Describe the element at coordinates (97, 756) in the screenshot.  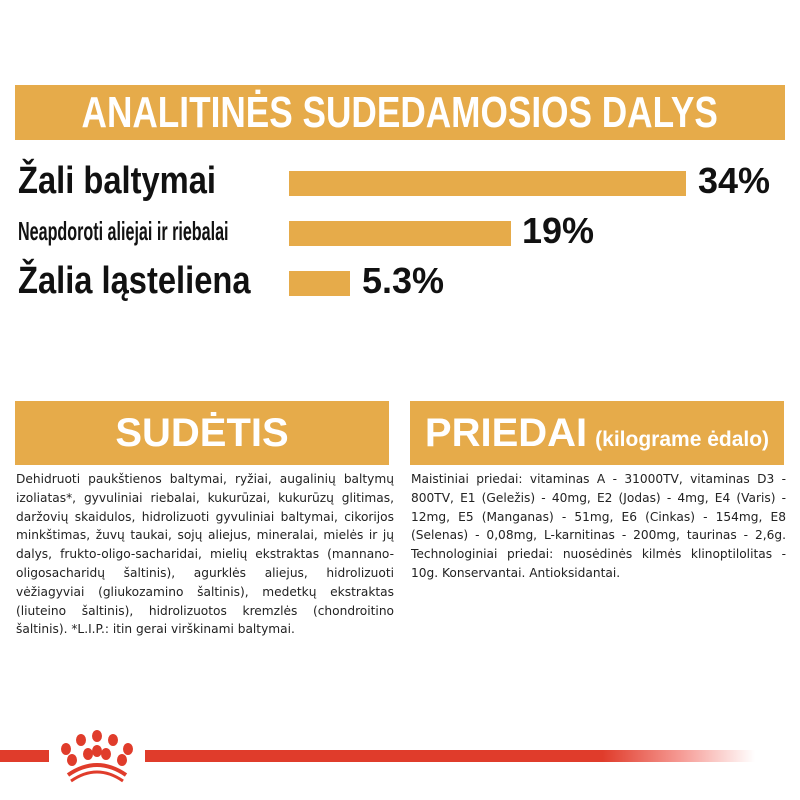
I see `crown-logo-icon` at that location.